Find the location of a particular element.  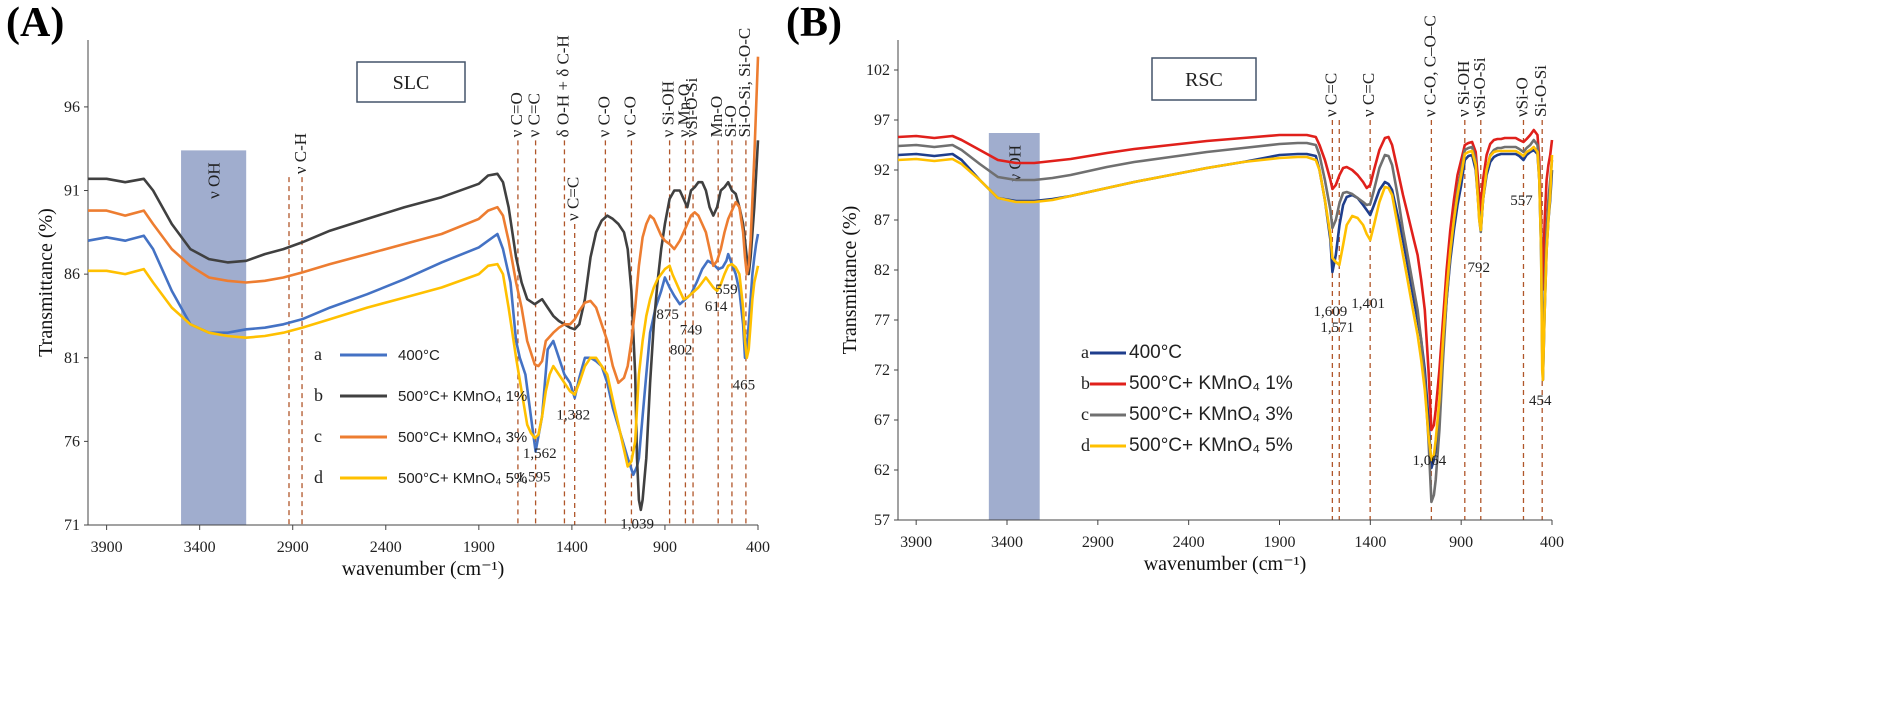

y-tick-label: 87 is located at coordinates (882, 220).